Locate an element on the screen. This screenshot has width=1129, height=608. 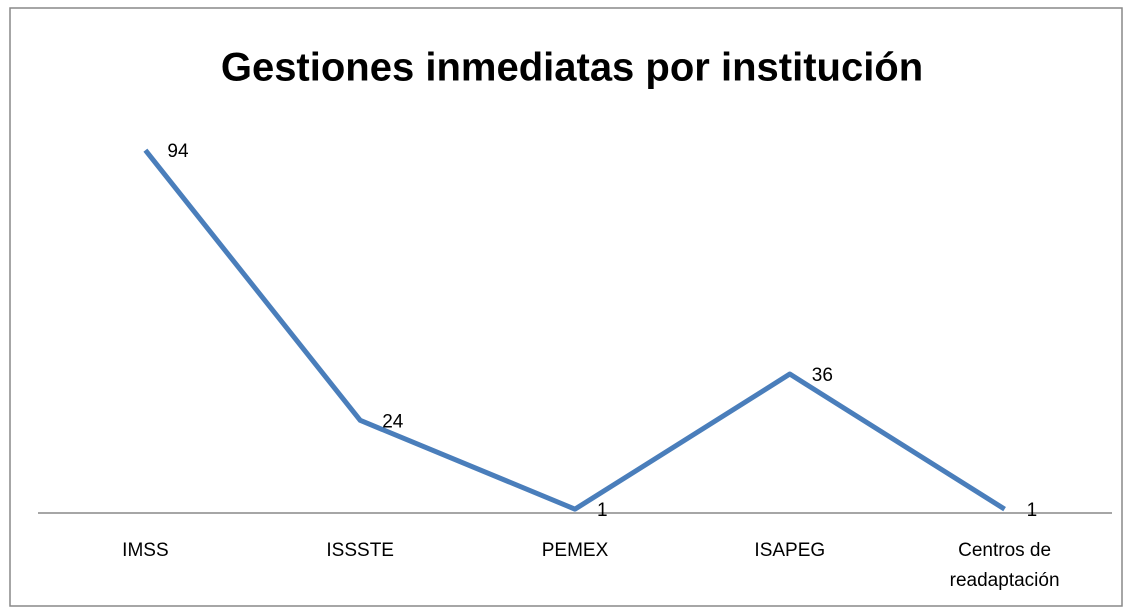
x-tick-label-line: Centros de is located at coordinates (1004, 550).